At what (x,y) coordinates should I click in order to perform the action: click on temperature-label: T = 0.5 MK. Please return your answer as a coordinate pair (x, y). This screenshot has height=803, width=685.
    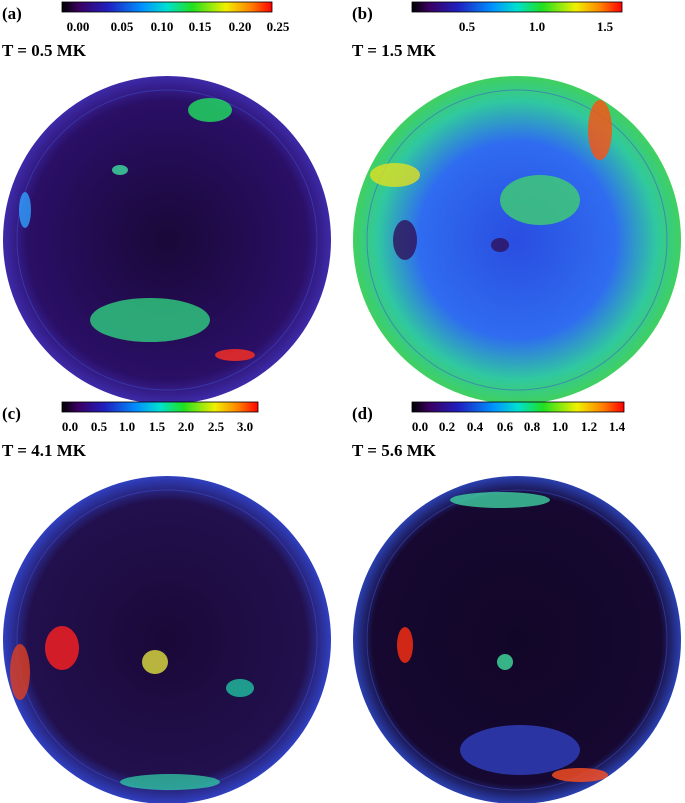
    Looking at the image, I should click on (44, 50).